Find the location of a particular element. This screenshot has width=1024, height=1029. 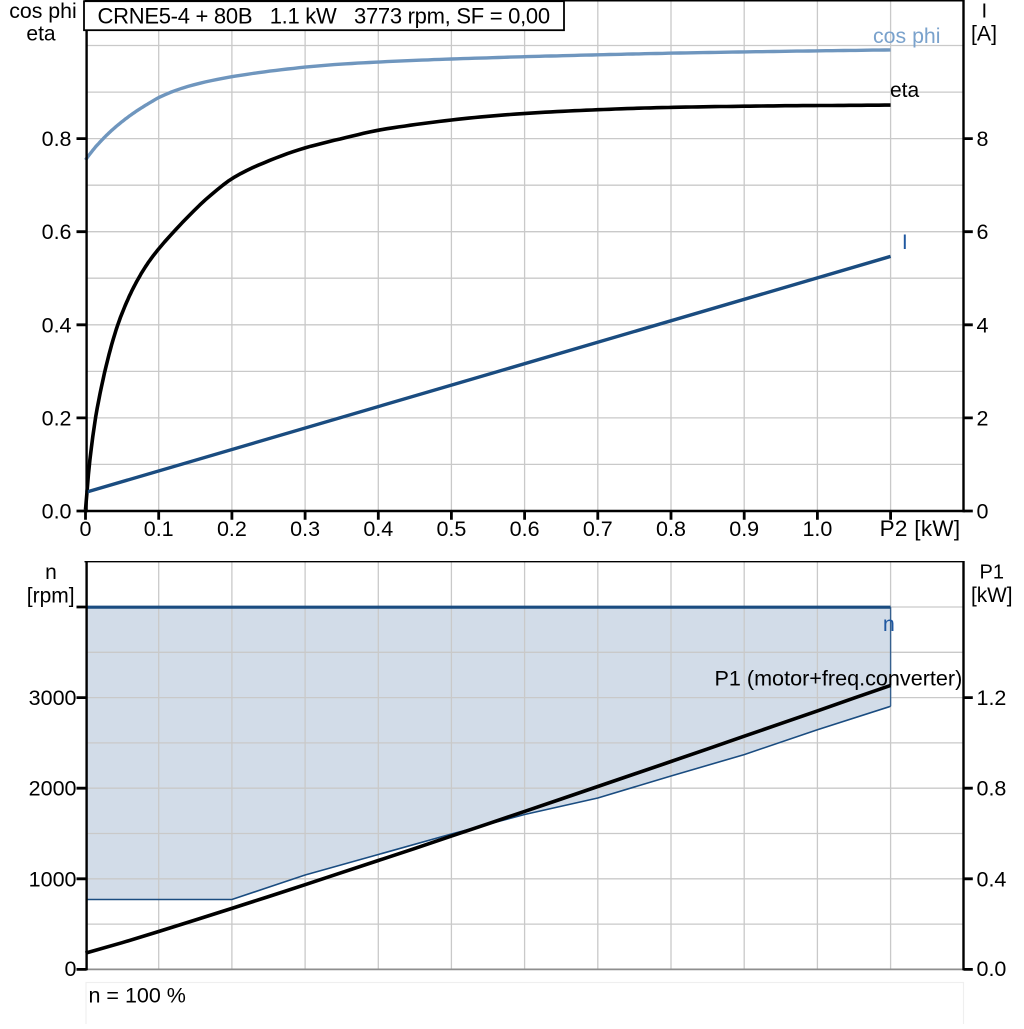

svg-text: 3000 is located at coordinates (53, 698).